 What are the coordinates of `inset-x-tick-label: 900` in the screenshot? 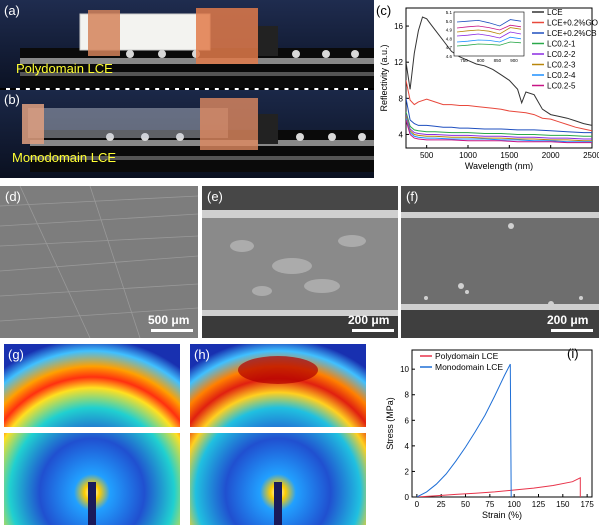 It's located at (514, 60).